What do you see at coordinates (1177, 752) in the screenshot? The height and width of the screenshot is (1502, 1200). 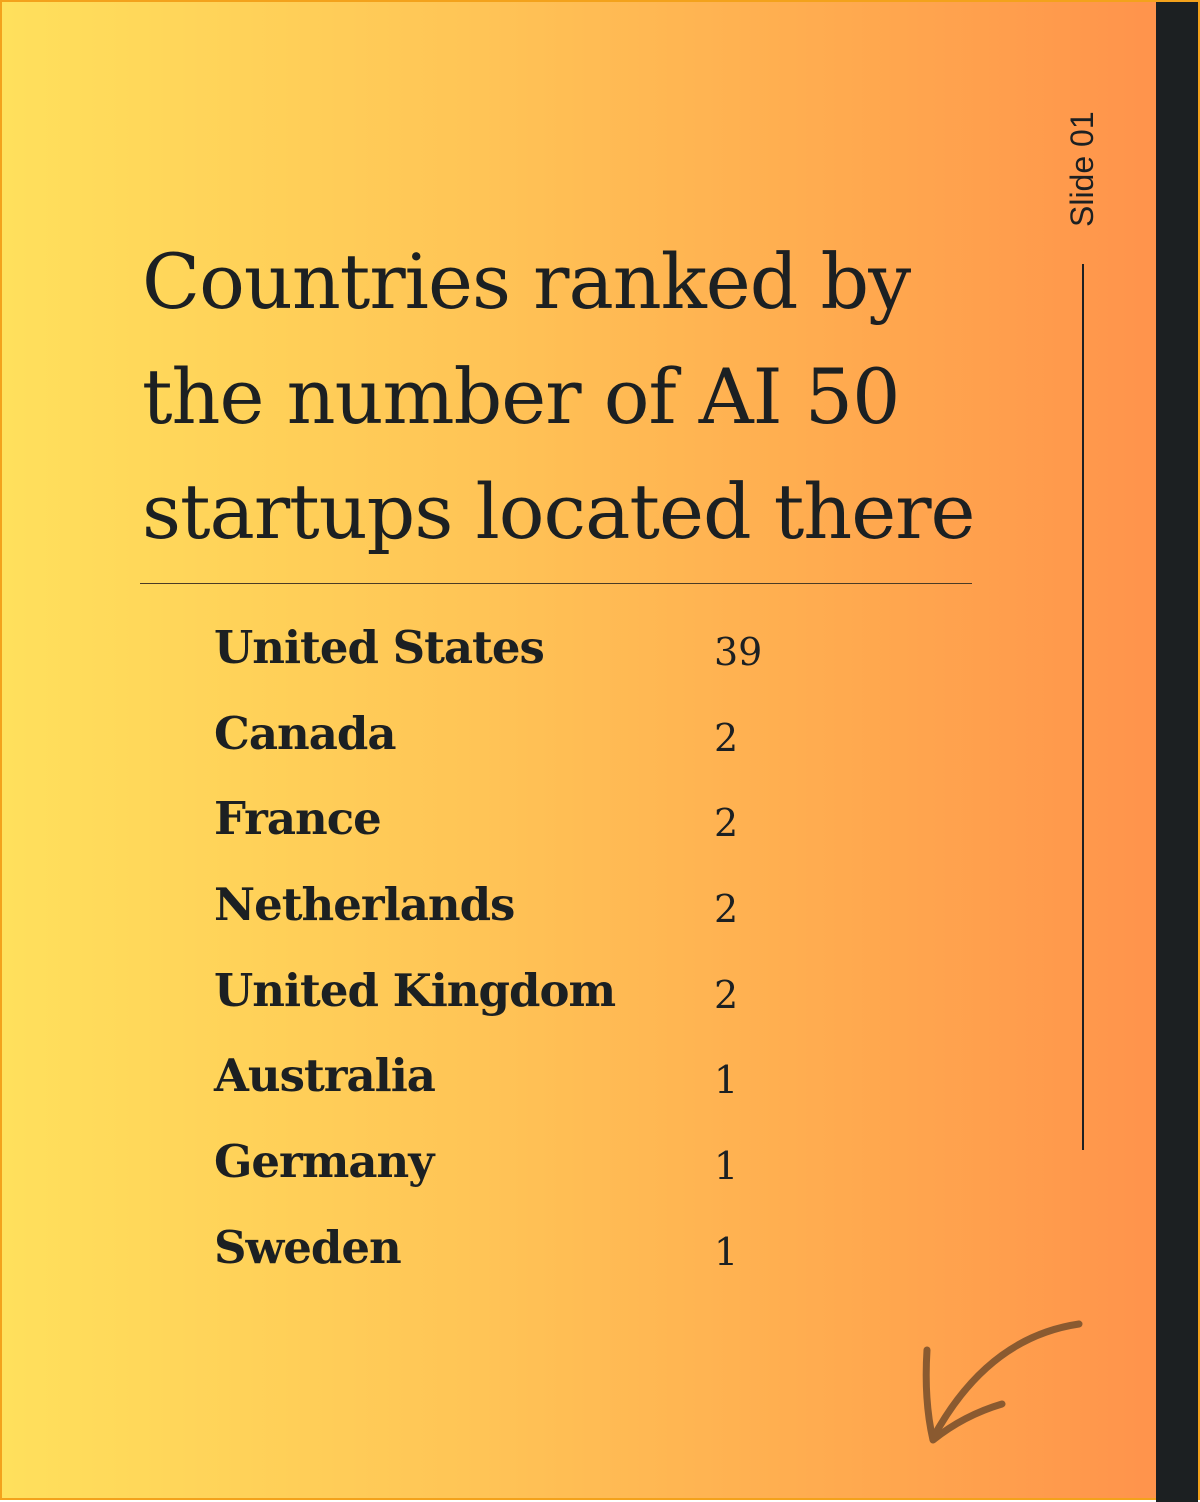 I see `side-band` at bounding box center [1177, 752].